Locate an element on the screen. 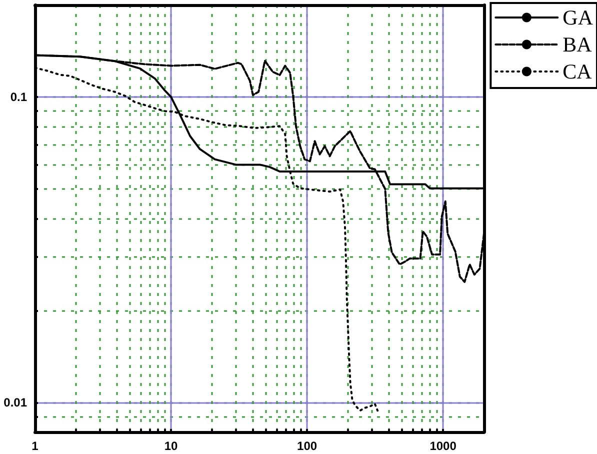 This screenshot has height=454, width=597. y-tick-label: 0.01 is located at coordinates (16, 402).